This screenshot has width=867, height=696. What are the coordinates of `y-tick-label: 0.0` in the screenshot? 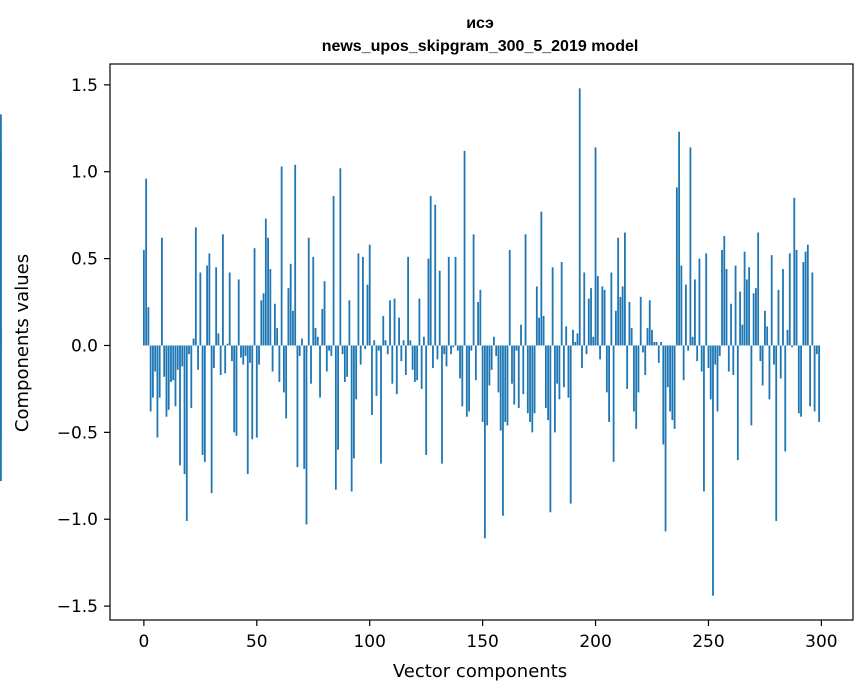 It's located at (84, 346).